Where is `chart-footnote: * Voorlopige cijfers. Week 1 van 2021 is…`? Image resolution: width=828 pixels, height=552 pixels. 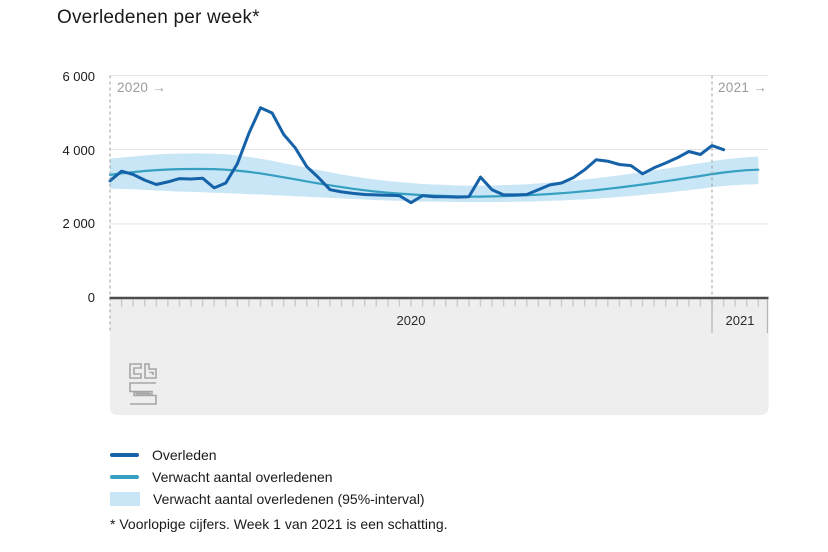 chart-footnote: * Voorlopige cijfers. Week 1 van 2021 is… is located at coordinates (279, 524).